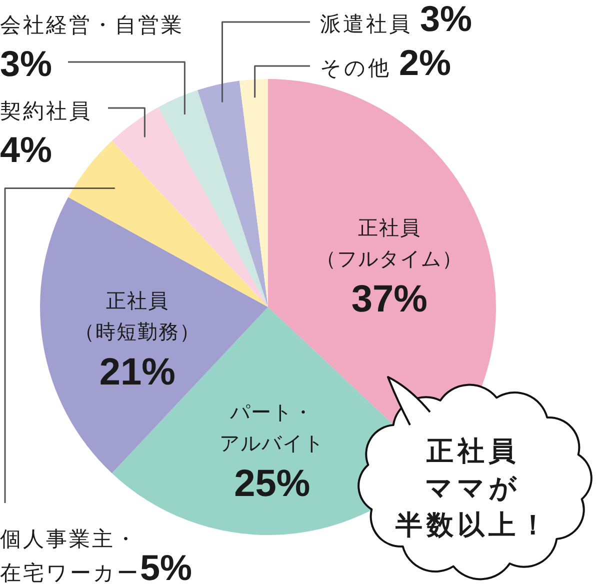  What do you see at coordinates (366, 24) in the screenshot?
I see `slice-label: 派遣社員` at bounding box center [366, 24].